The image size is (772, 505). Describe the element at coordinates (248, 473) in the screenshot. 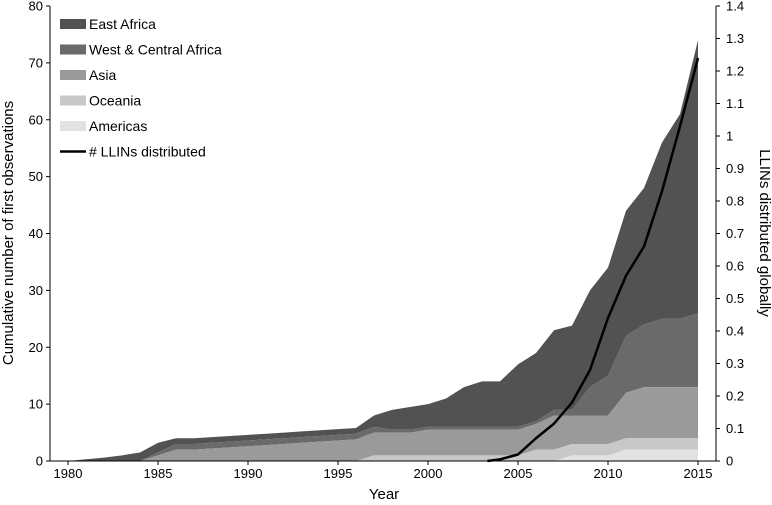

I see `x-tick-label: 1990` at that location.